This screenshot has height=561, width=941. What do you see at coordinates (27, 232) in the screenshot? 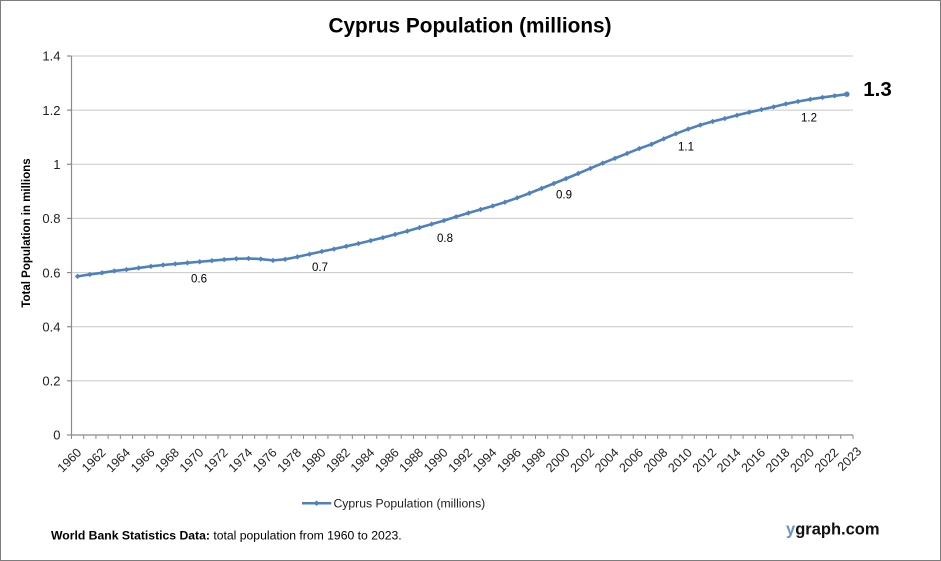
I see `svg-text: Total Population in millions` at bounding box center [27, 232].